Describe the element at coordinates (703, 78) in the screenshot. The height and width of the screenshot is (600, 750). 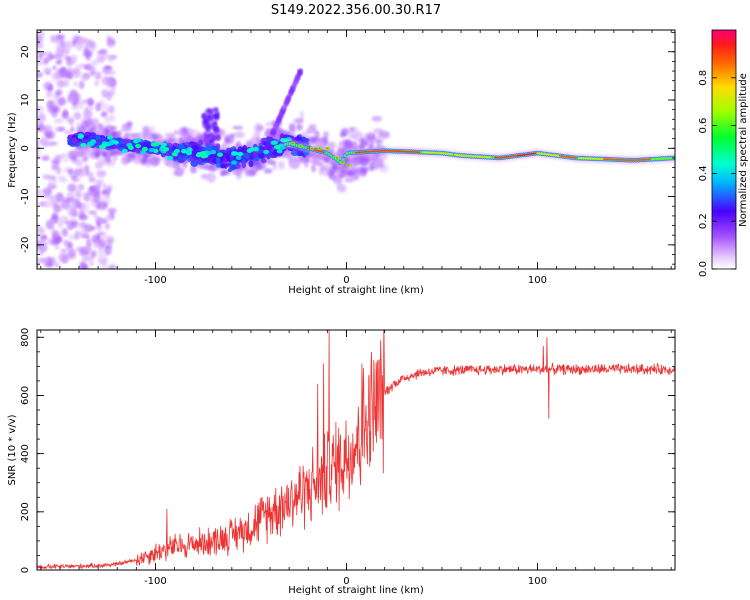
I see `colorbar-tick-label: 0.8` at that location.